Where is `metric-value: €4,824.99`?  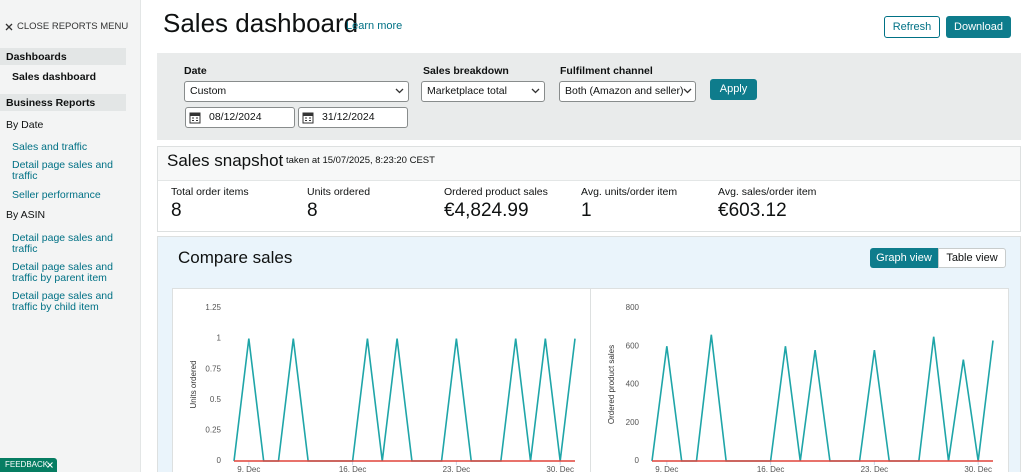
metric-value: €4,824.99 is located at coordinates (486, 210).